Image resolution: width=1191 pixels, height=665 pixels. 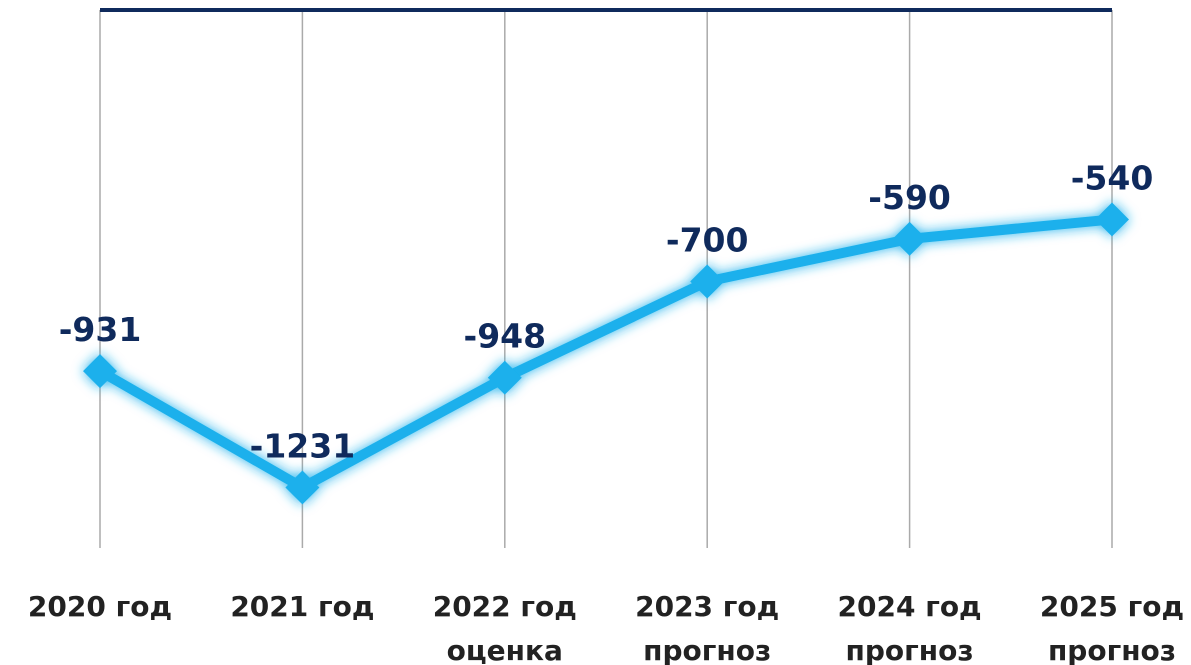 What do you see at coordinates (1112, 627) in the screenshot?
I see `x-tick-label: 2025 год прогноз` at bounding box center [1112, 627].